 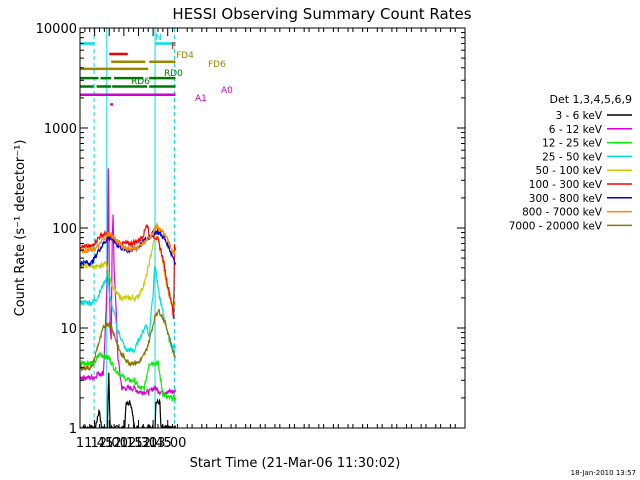 What do you see at coordinates (566, 199) in the screenshot?
I see `legend-entry-300-800-kev: 300 - 800 keV` at bounding box center [566, 199].